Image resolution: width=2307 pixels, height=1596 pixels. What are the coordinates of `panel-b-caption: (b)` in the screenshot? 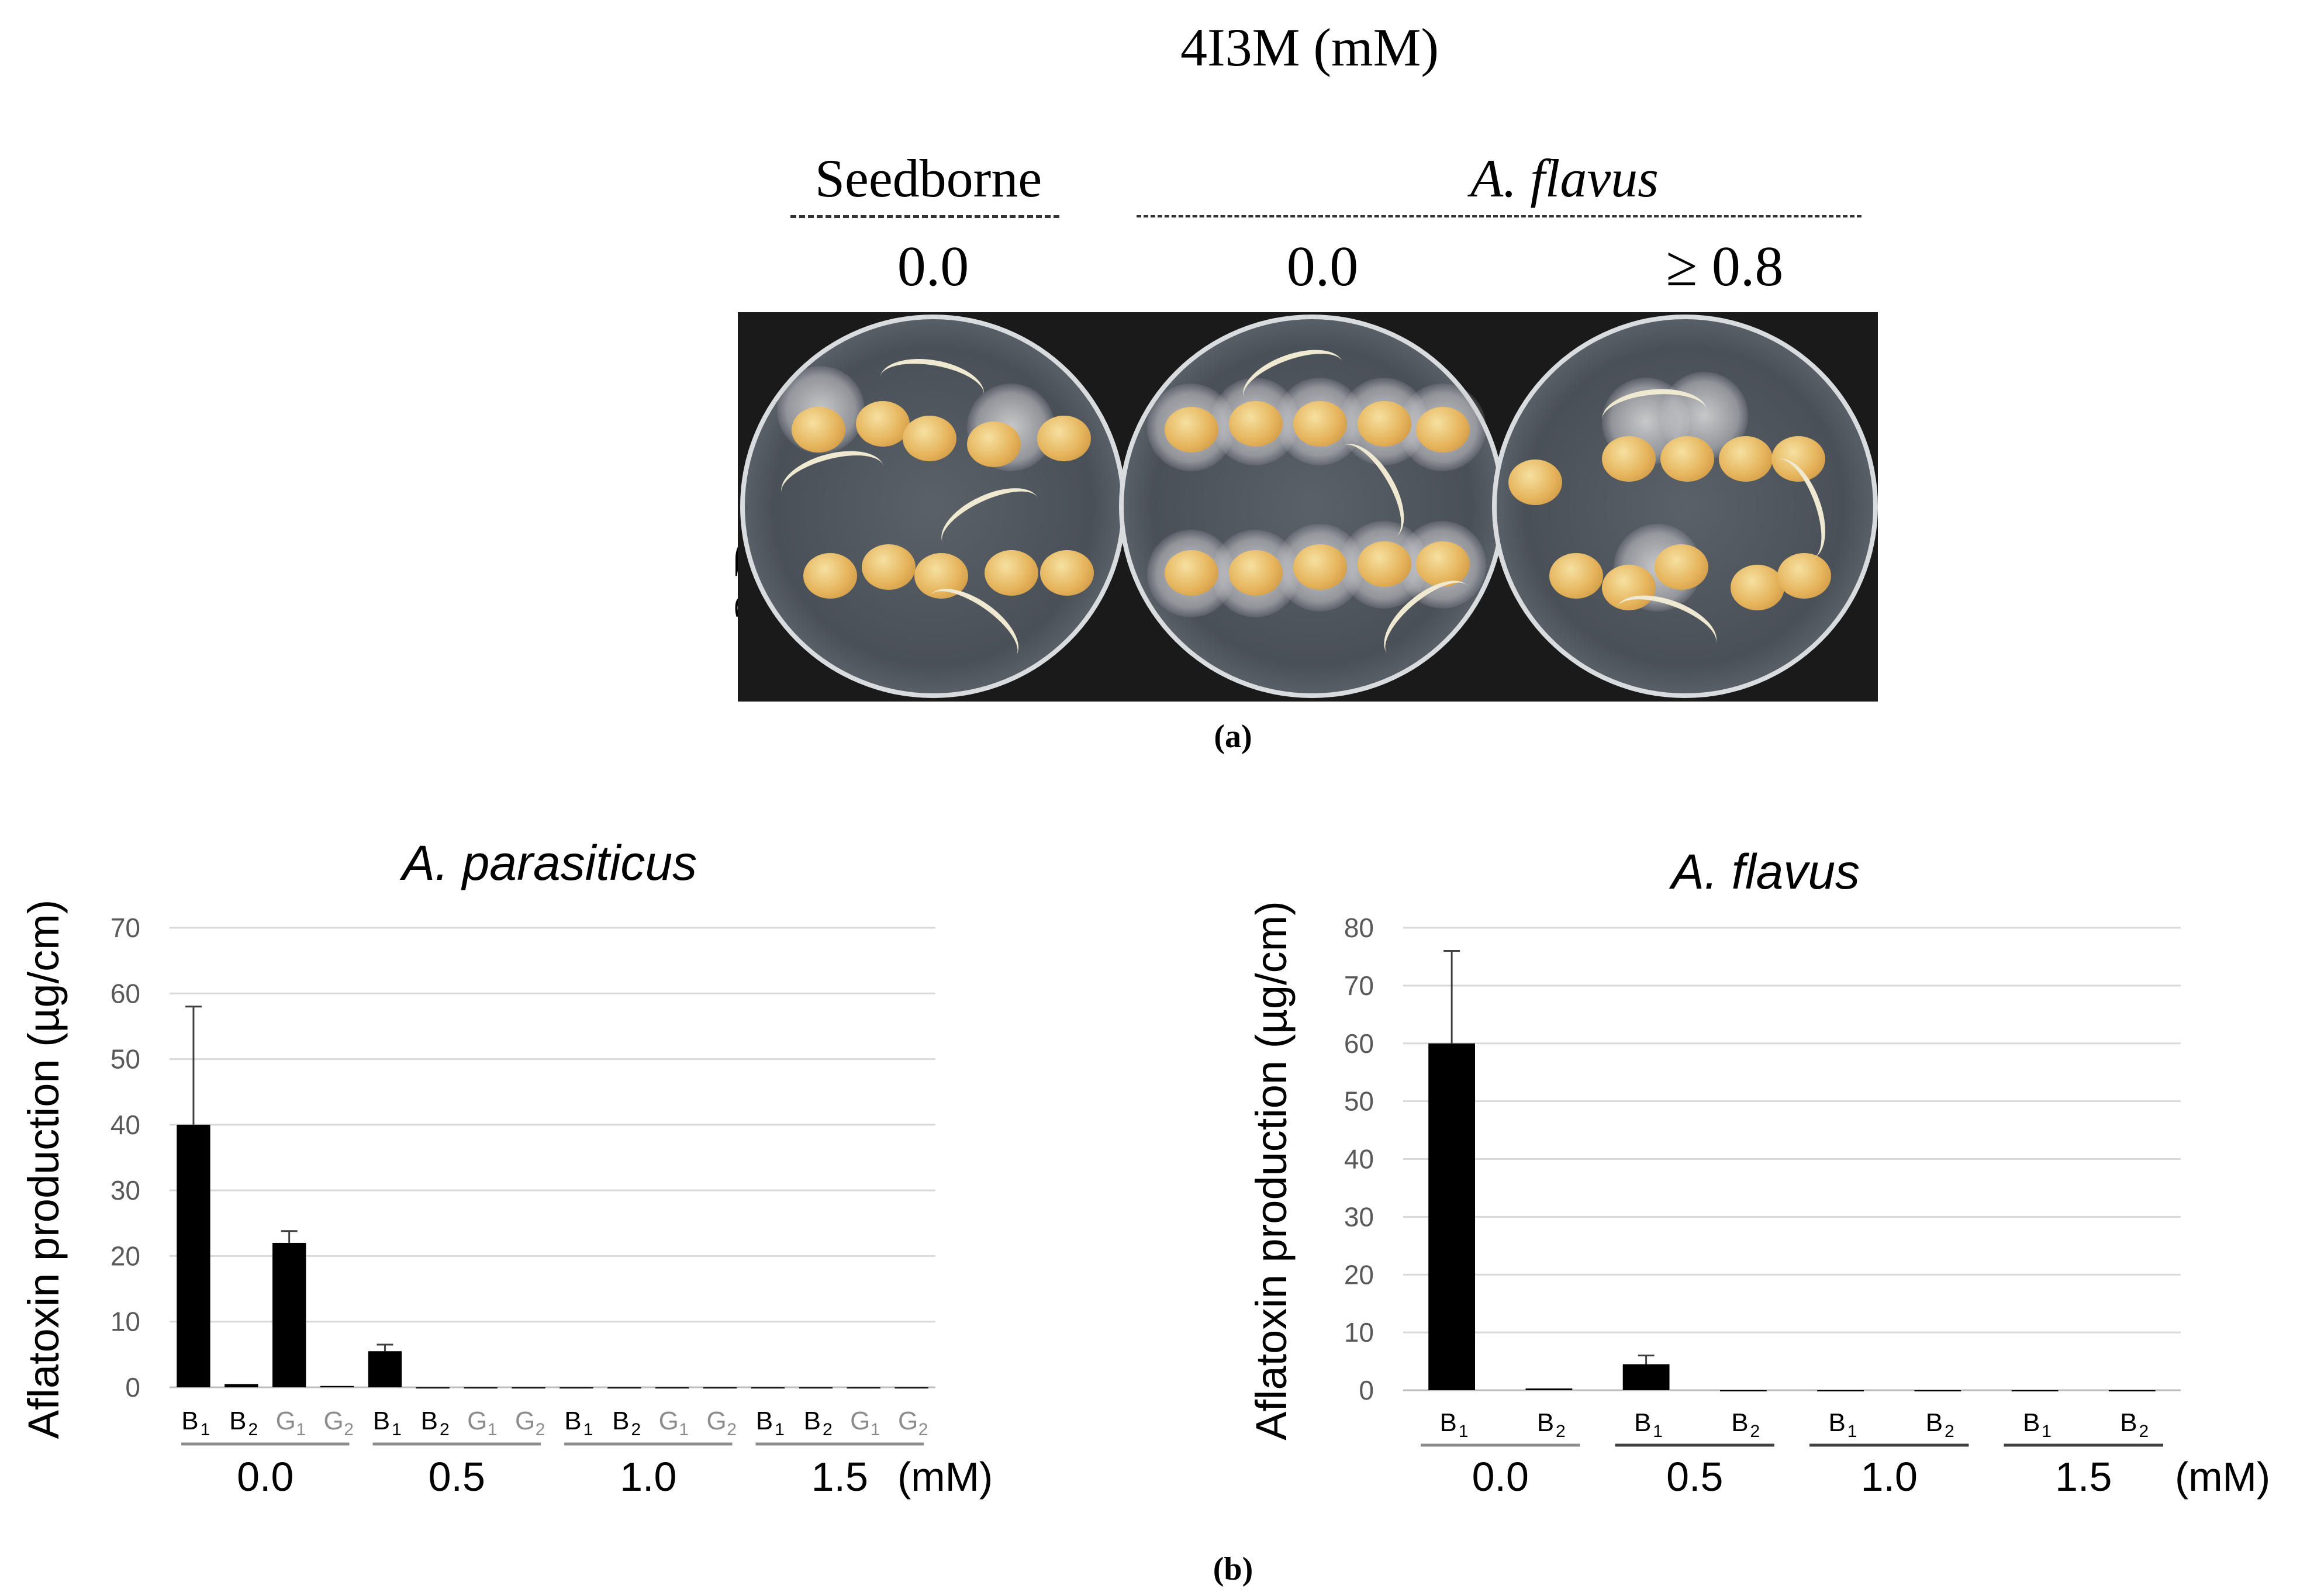 It's located at (1233, 1569).